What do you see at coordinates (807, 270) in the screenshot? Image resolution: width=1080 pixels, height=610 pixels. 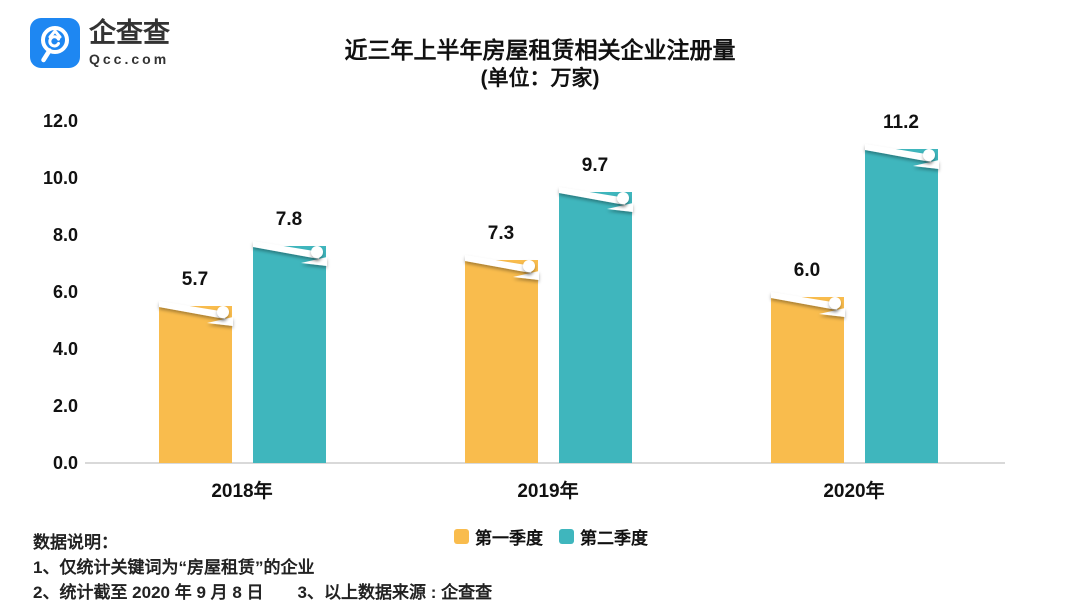 I see `bar-value-label: 6.0` at bounding box center [807, 270].